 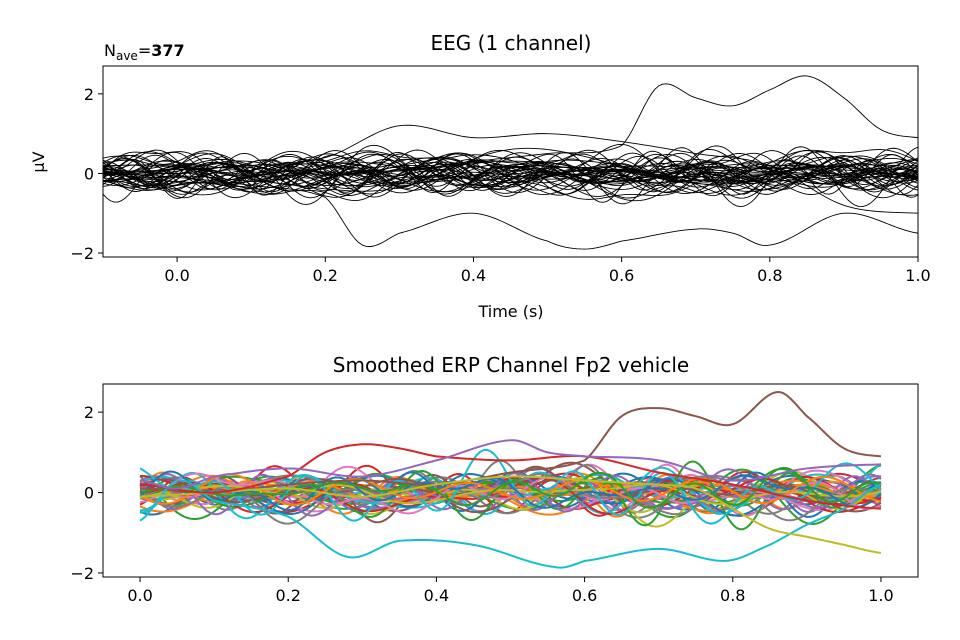 What do you see at coordinates (89, 173) in the screenshot?
I see `eeg-y-tick-label: 0` at bounding box center [89, 173].